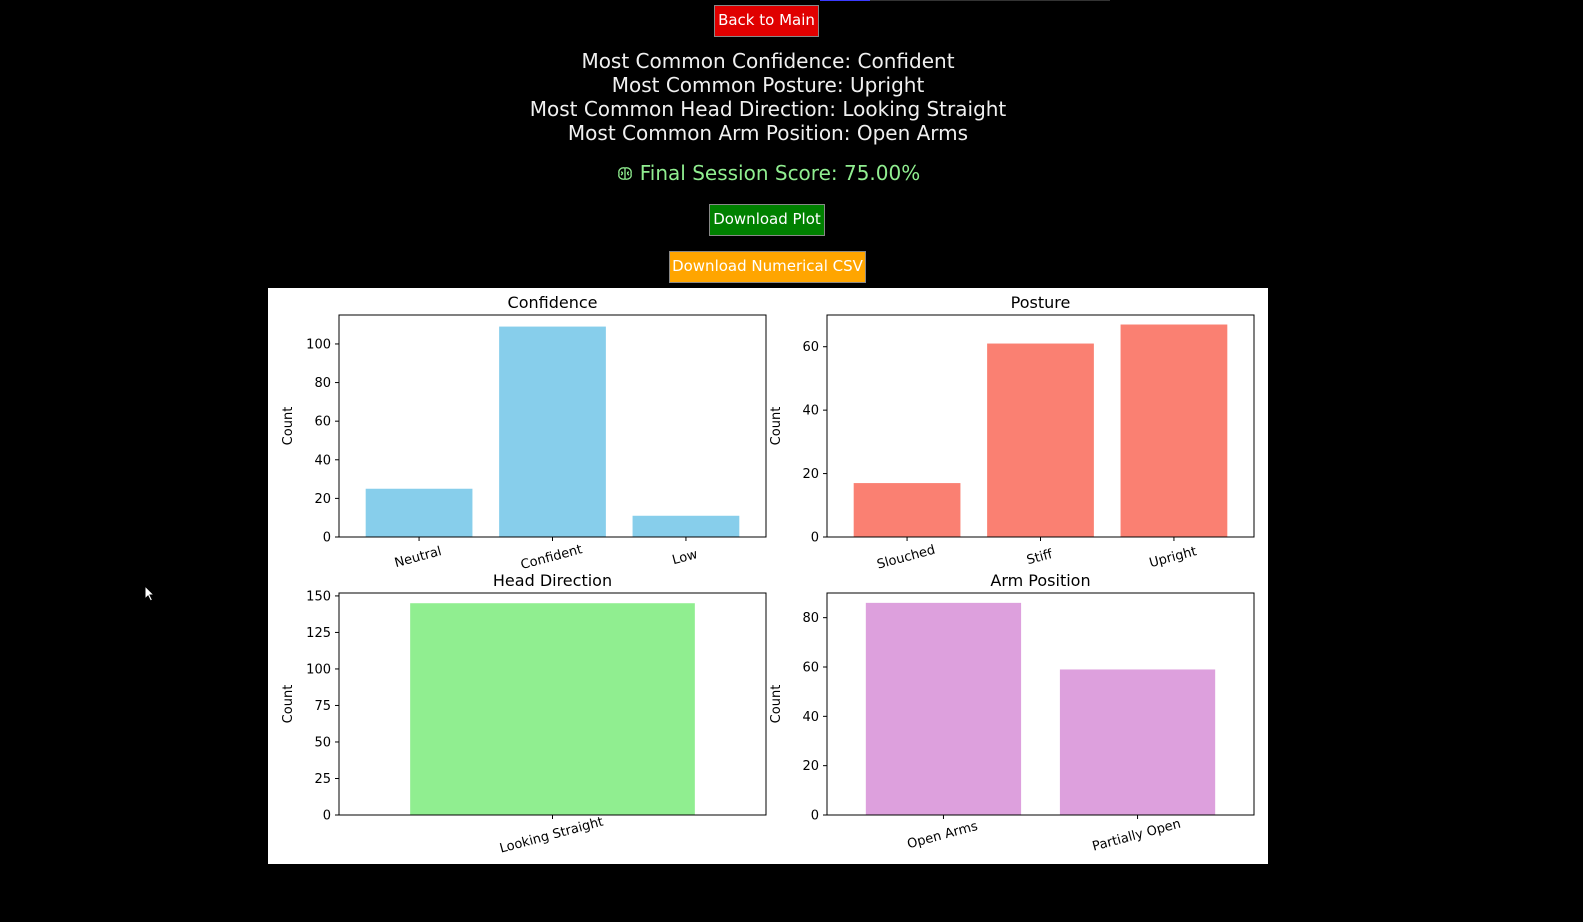 Image resolution: width=1583 pixels, height=922 pixels. Describe the element at coordinates (815, 538) in the screenshot. I see `ytick-label-1-0: 0` at that location.